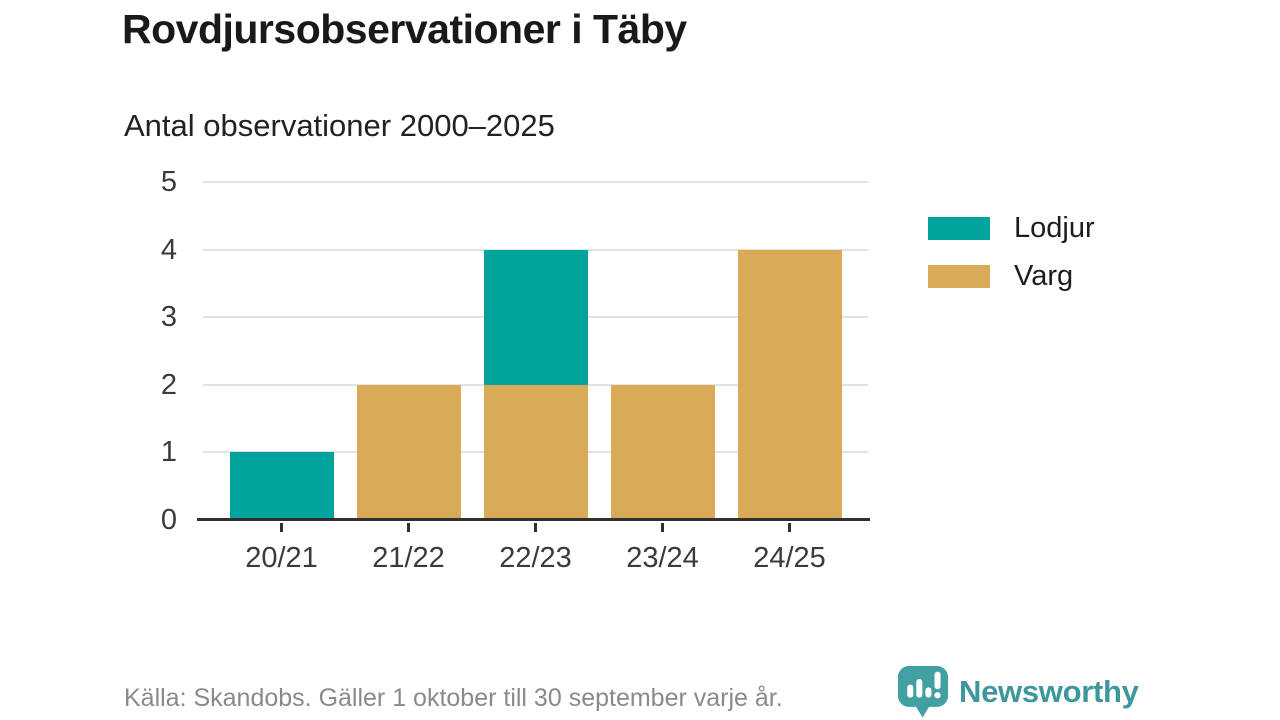  Describe the element at coordinates (959, 228) in the screenshot. I see `legend-swatch-lodjur` at that location.